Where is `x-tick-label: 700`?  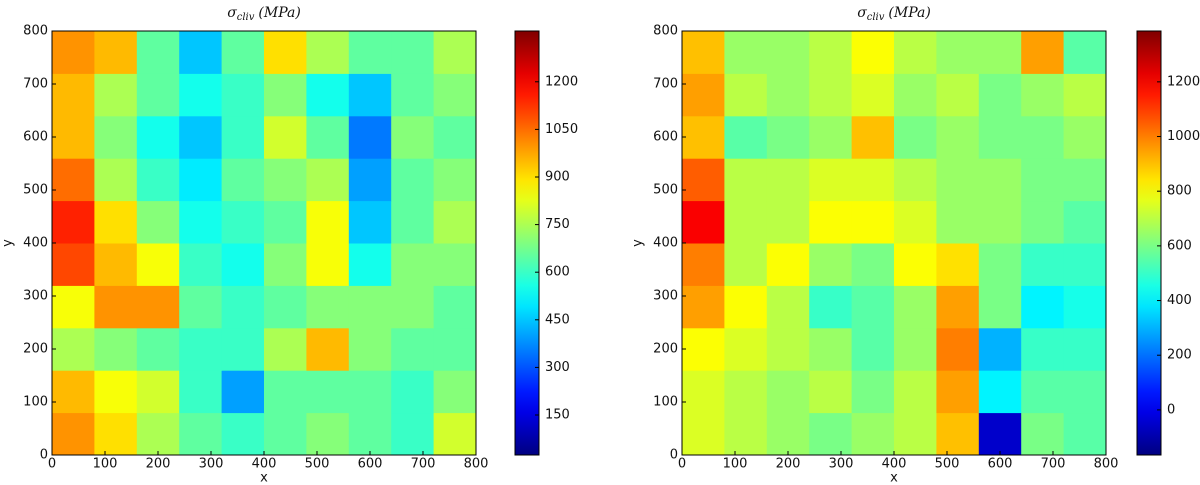
x-tick-label: 700 is located at coordinates (1053, 464).